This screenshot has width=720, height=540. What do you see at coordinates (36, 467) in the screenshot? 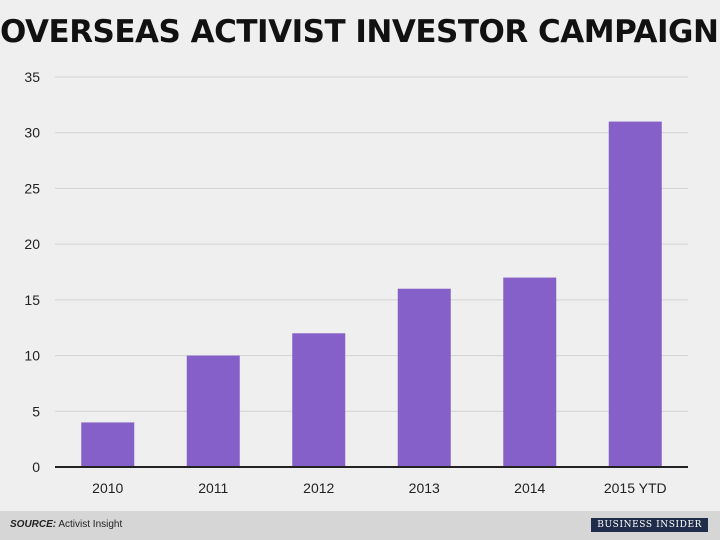
I see `y-tick-label: 0` at bounding box center [36, 467].